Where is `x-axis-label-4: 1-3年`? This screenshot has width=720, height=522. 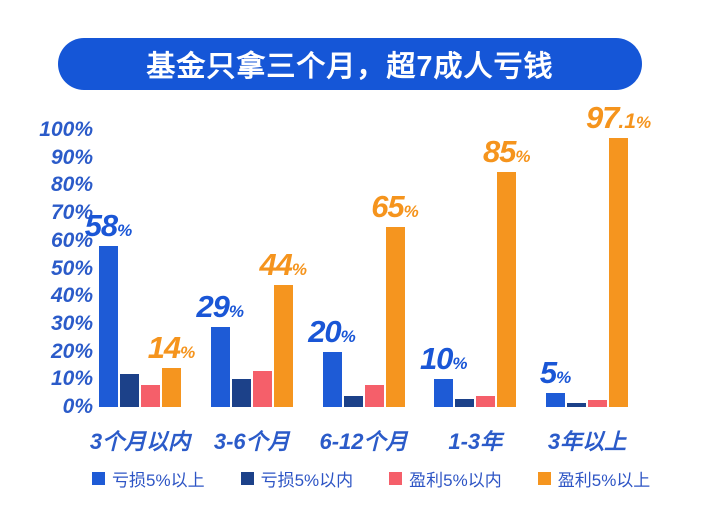
x-axis-label-4: 1-3年 is located at coordinates (475, 441).